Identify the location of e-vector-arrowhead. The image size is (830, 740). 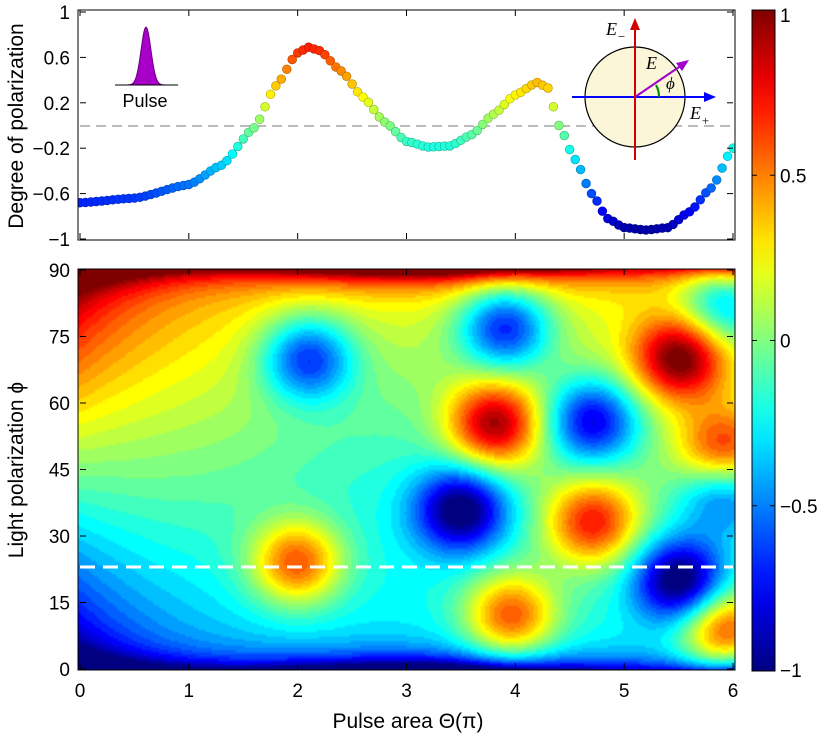
(682, 65).